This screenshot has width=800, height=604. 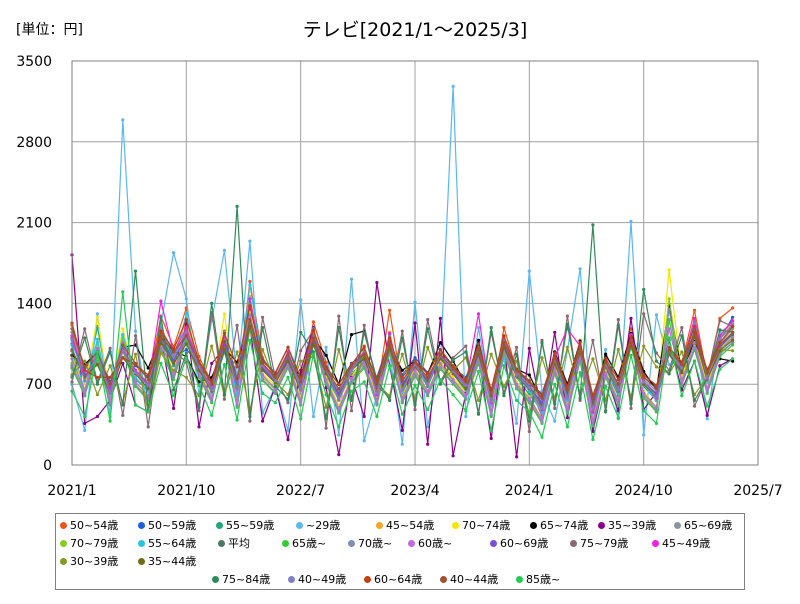 What do you see at coordinates (94, 561) in the screenshot?
I see `legend-label: 30~39歳` at bounding box center [94, 561].